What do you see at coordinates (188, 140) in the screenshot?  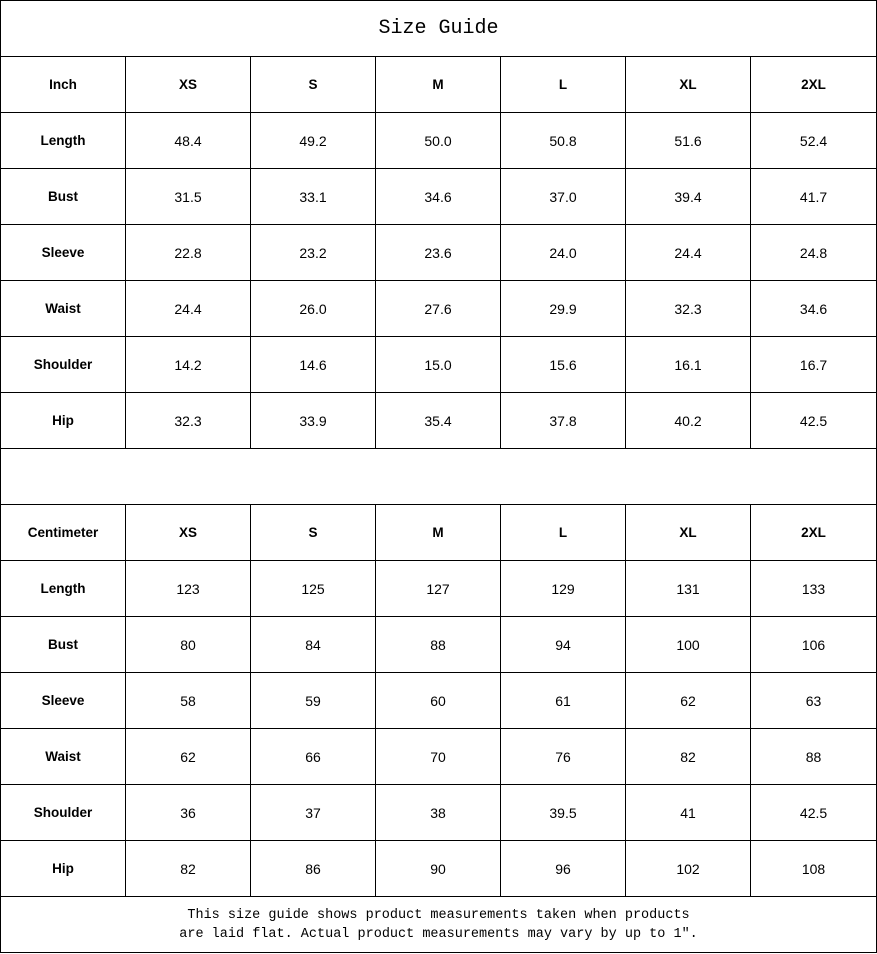 I see `measurement-cell: 48.4` at bounding box center [188, 140].